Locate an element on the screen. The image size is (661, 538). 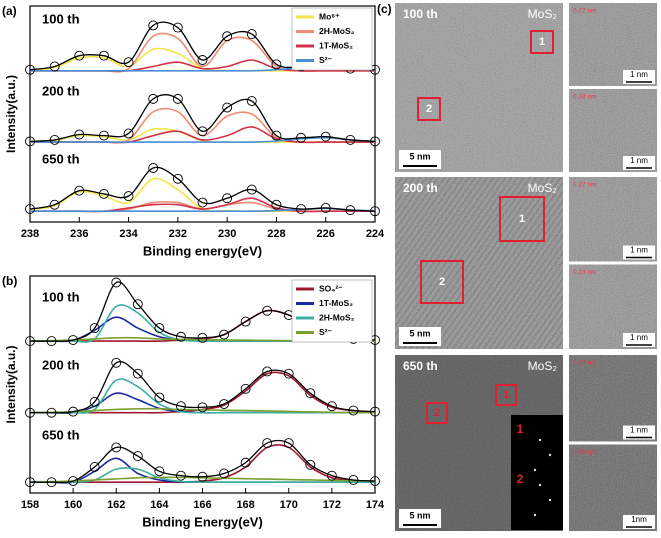
x-tick-label: 168 is located at coordinates (245, 505).